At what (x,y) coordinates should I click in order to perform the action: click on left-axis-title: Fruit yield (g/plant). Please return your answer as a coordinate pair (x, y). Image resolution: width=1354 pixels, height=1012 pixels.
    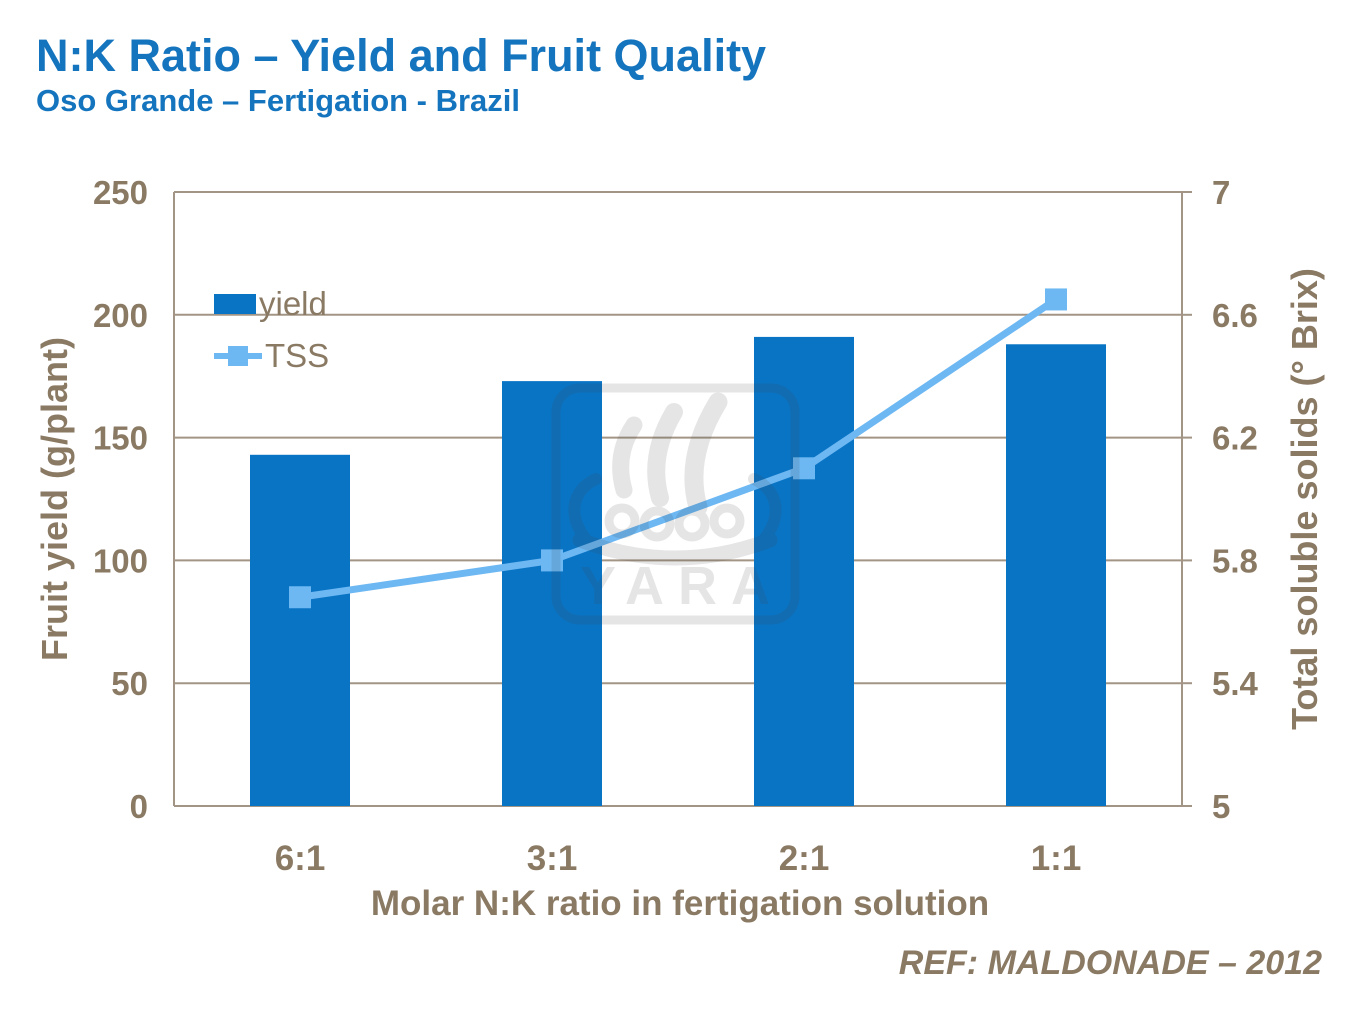
    Looking at the image, I should click on (54, 499).